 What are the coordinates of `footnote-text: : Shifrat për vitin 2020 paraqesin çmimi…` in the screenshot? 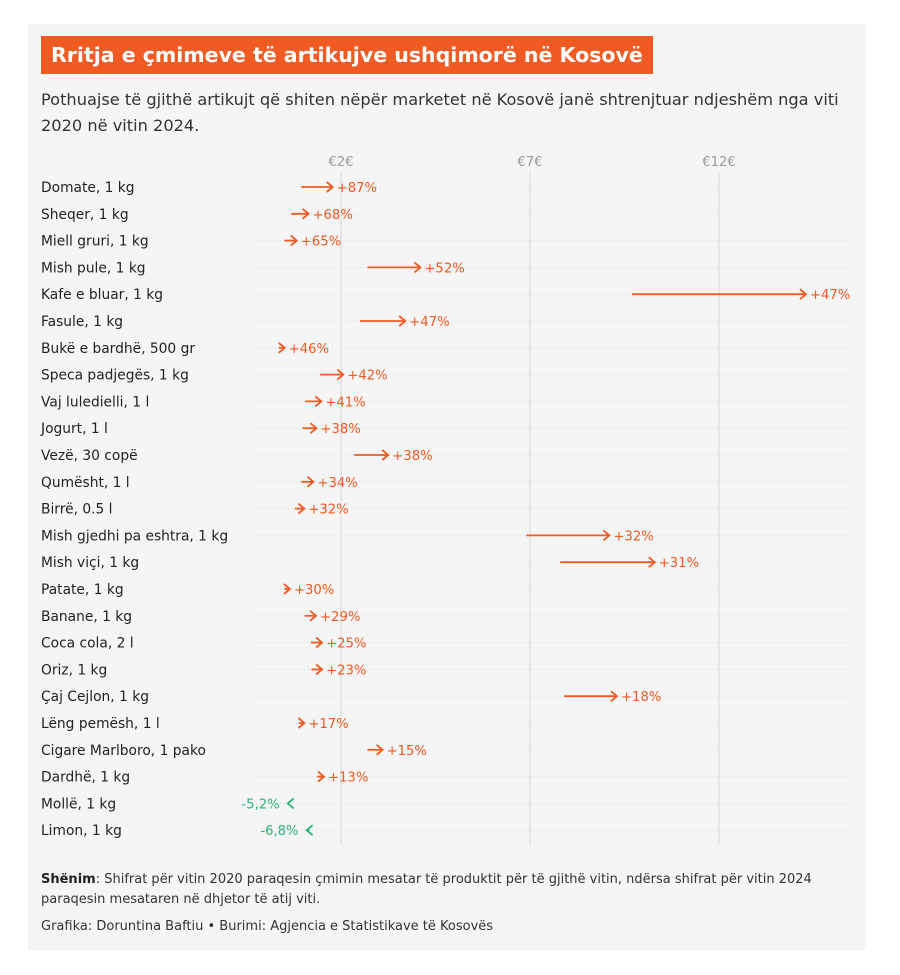 It's located at (426, 889).